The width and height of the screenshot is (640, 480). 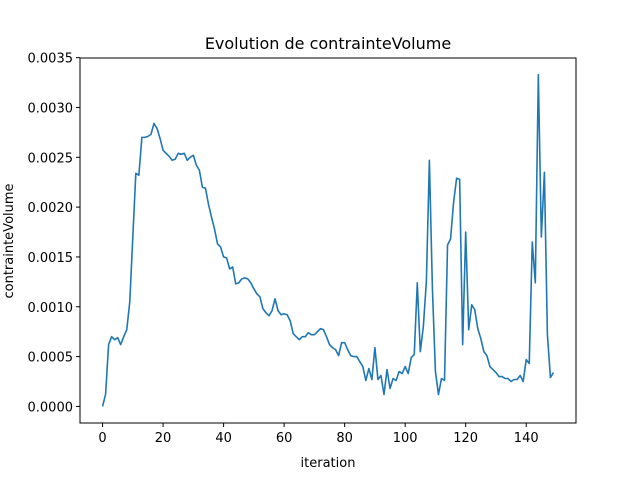 What do you see at coordinates (51, 158) in the screenshot?
I see `y-tick-label: 0.0025` at bounding box center [51, 158].